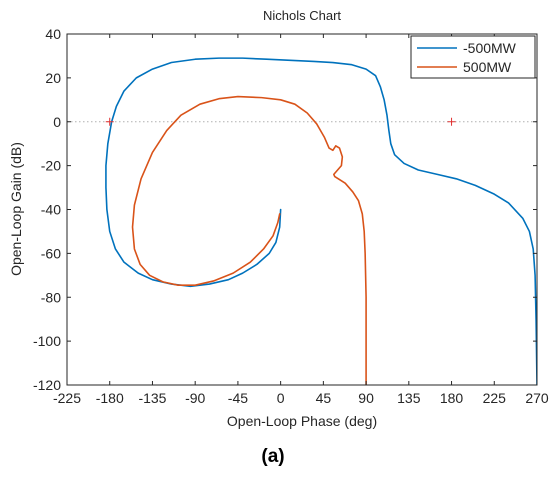  I want to click on chart-title: Nichols Chart, so click(302, 15).